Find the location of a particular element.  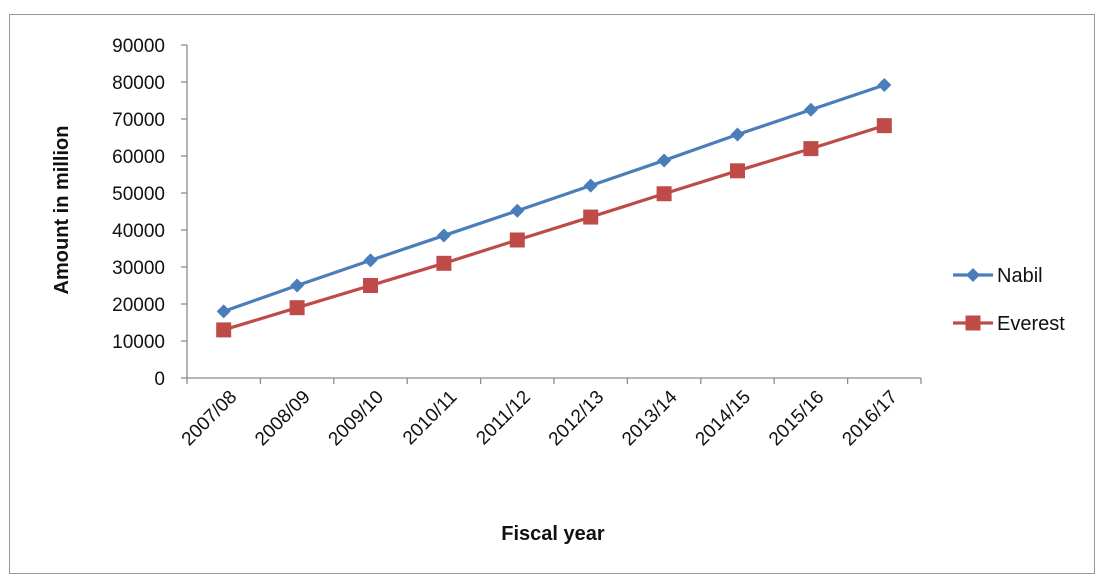

legend-label: Everest is located at coordinates (1031, 324).